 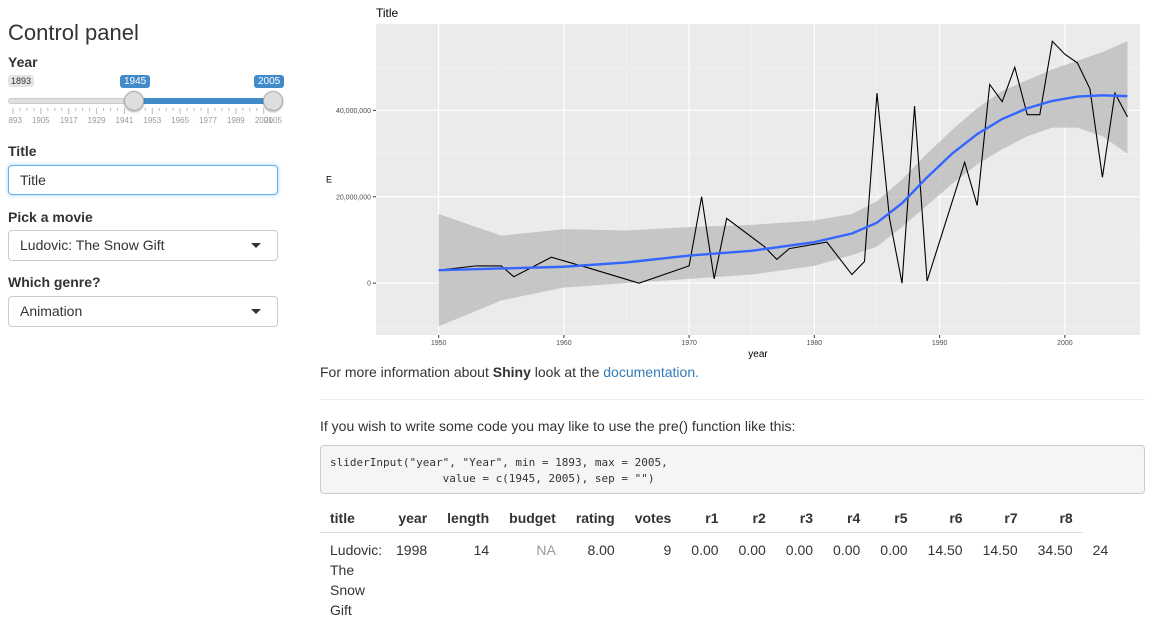 I want to click on column-header-budget: budget, so click(x=532, y=519).